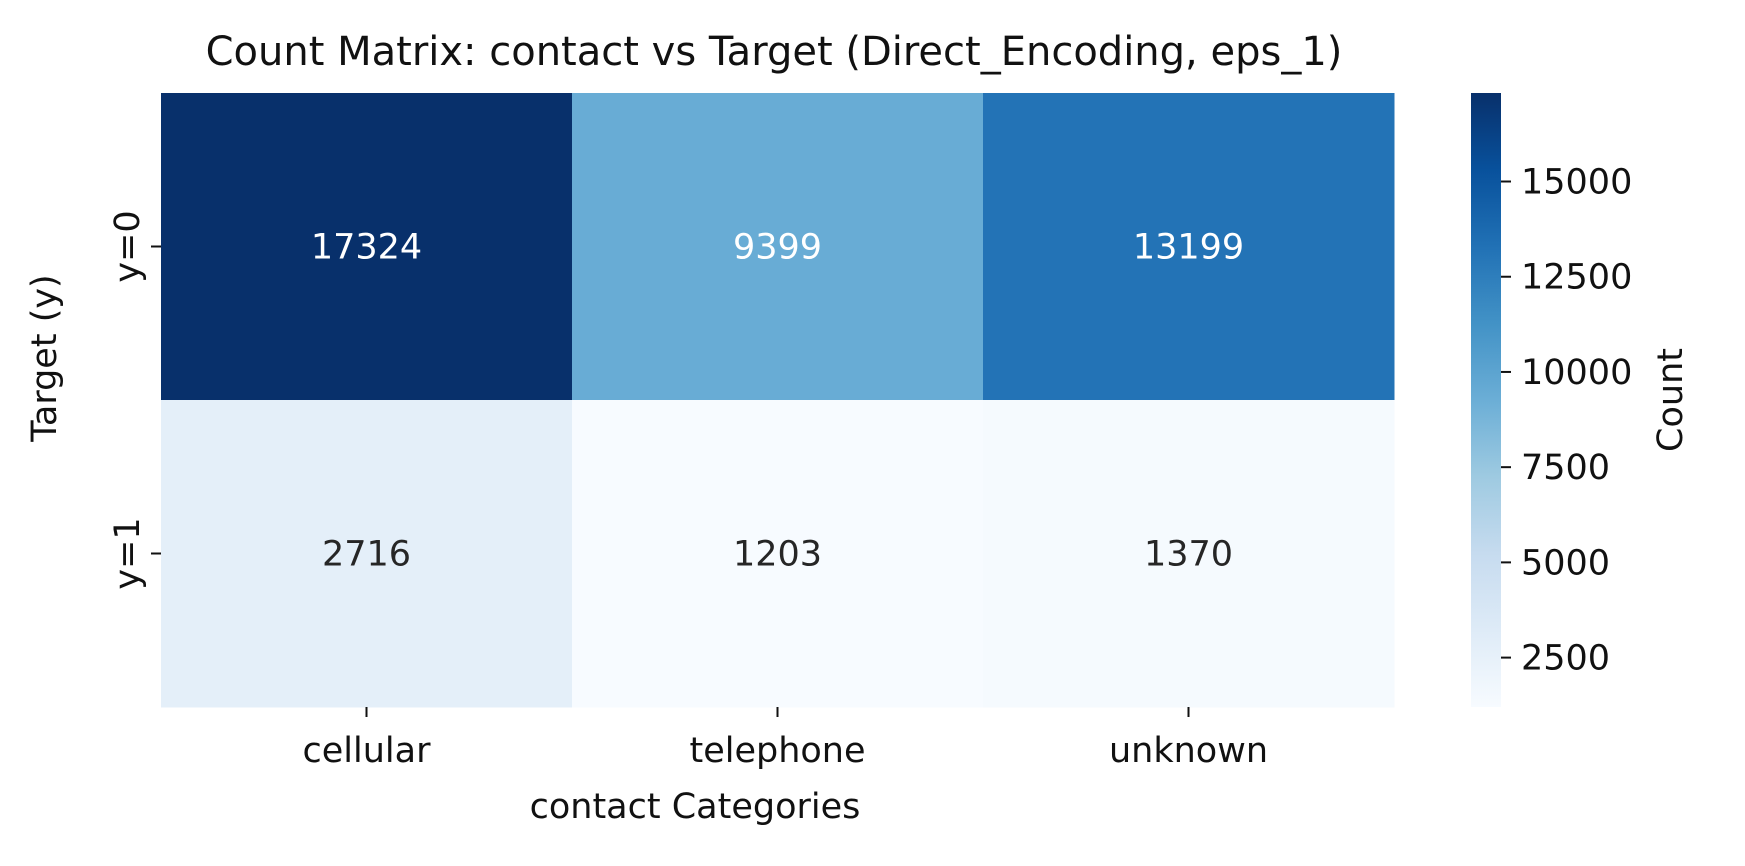 Image resolution: width=1745 pixels, height=866 pixels. What do you see at coordinates (128, 553) in the screenshot?
I see `y-tick-label: y=1` at bounding box center [128, 553].